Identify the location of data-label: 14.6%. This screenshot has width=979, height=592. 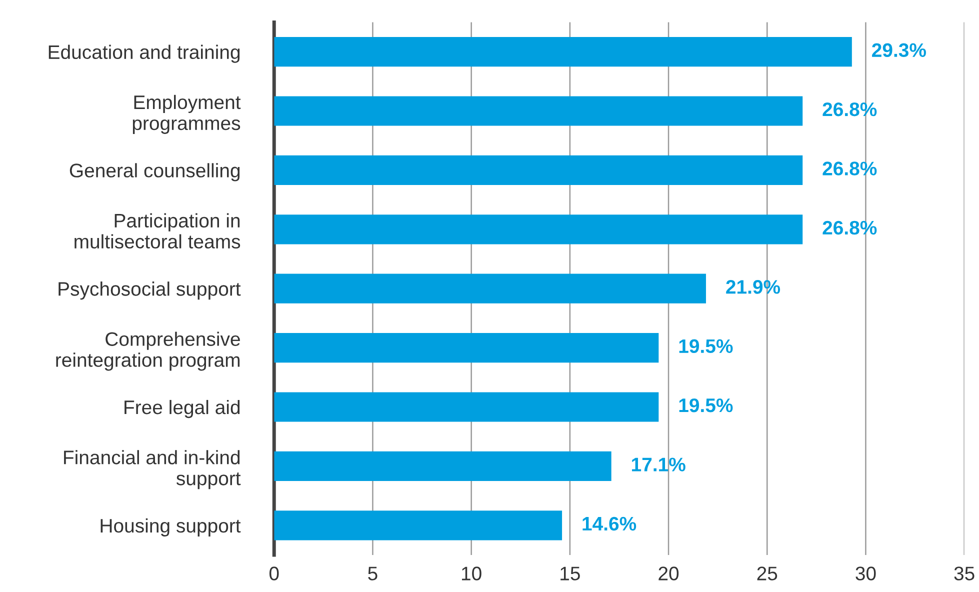
(609, 523).